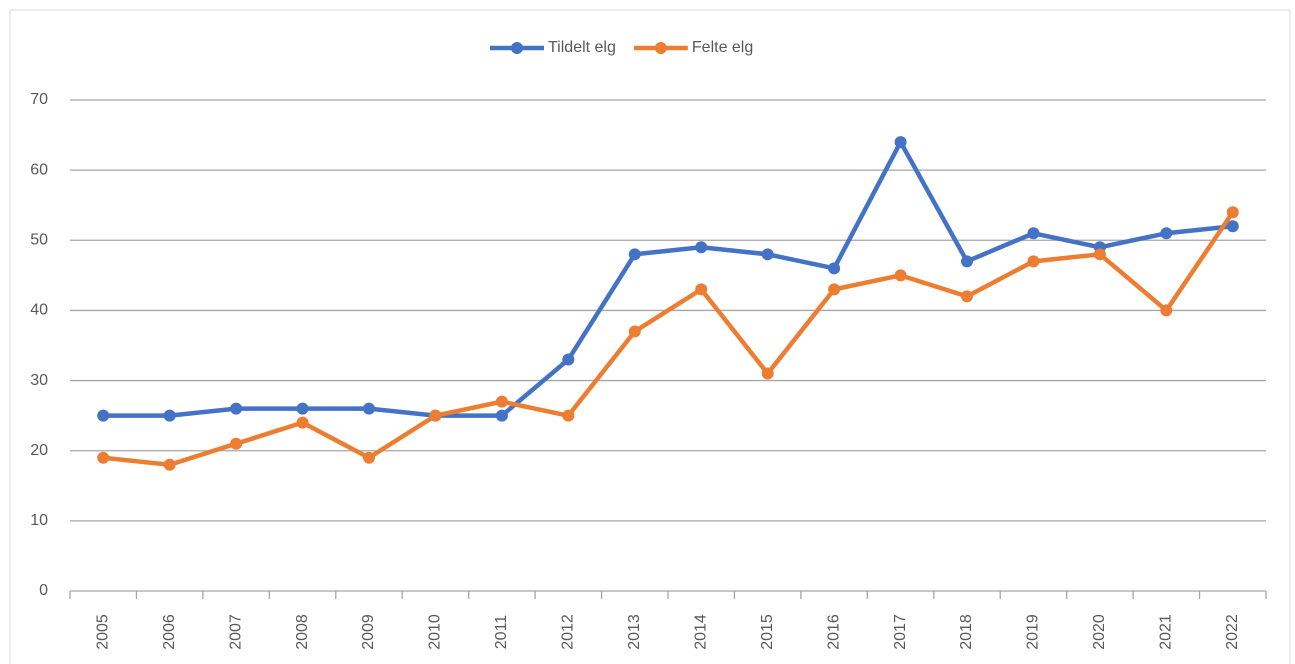  I want to click on x-tick-label: 2015, so click(767, 632).